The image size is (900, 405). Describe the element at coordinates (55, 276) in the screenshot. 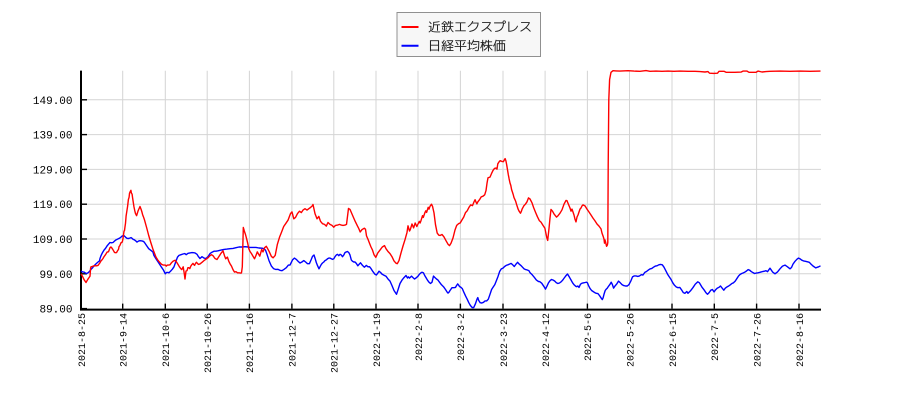

I see `svg-text: 99.00` at that location.